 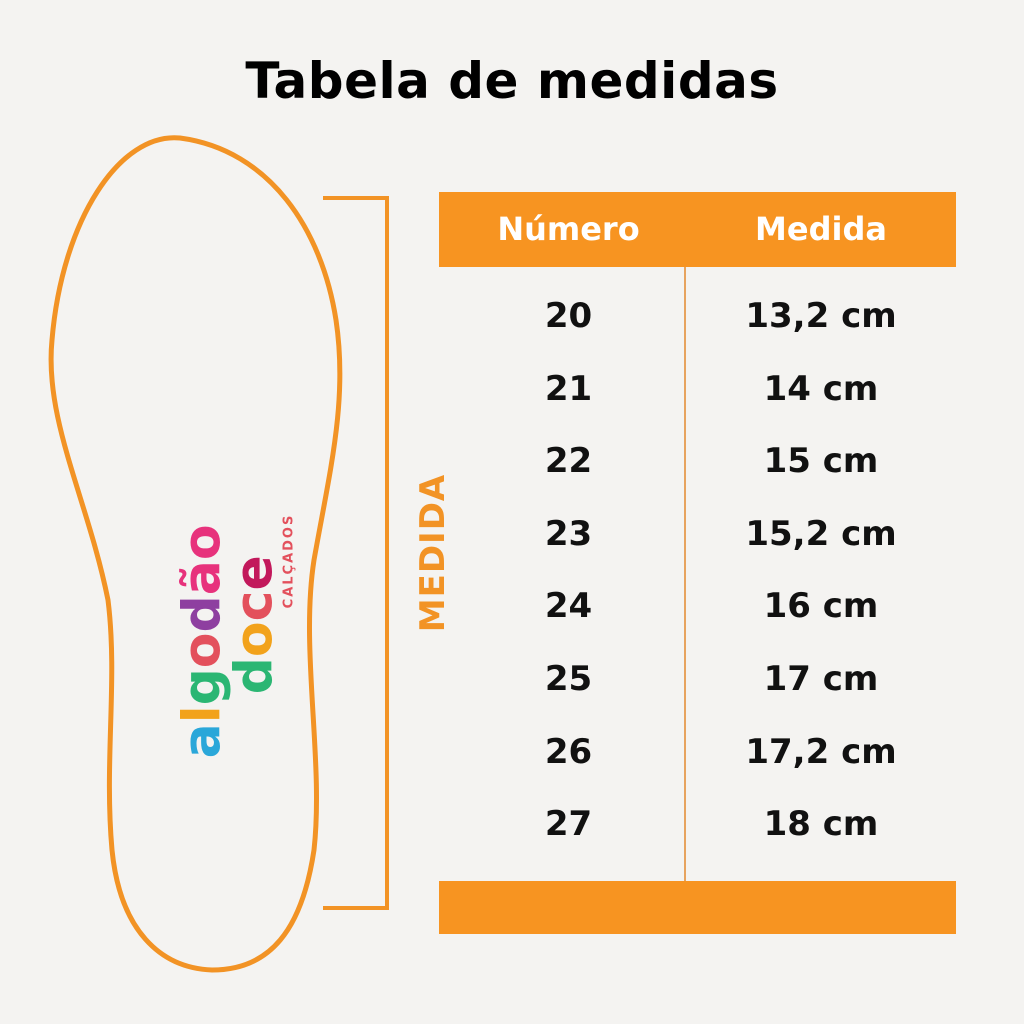 I want to click on column-divider, so click(x=685, y=574).